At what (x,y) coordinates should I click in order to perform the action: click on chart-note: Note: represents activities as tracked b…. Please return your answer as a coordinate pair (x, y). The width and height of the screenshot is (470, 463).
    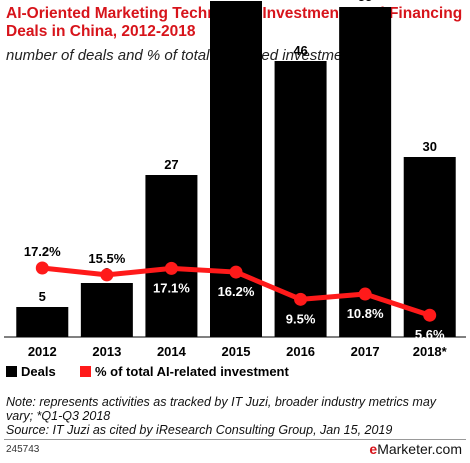
    Looking at the image, I should click on (221, 409).